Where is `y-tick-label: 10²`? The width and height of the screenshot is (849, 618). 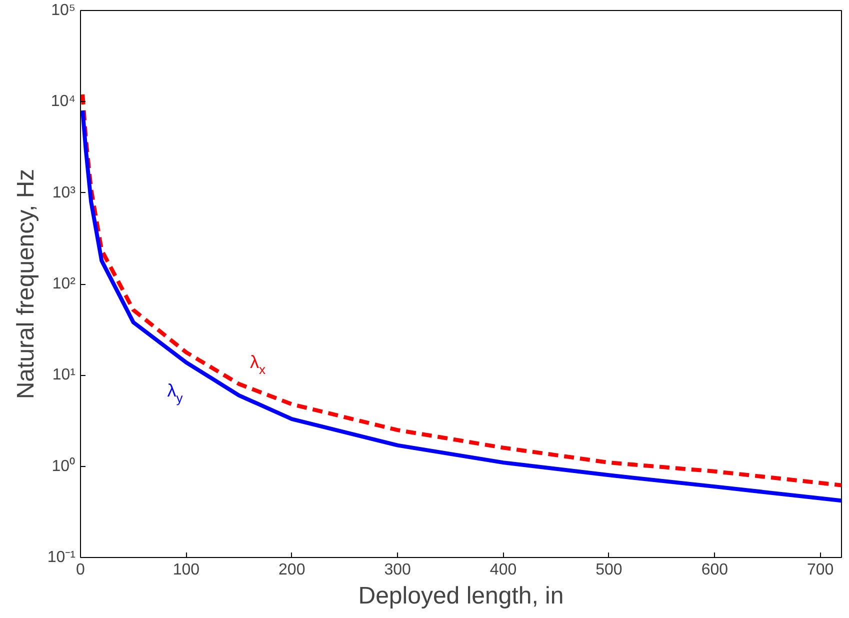 y-tick-label: 10² is located at coordinates (64, 284).